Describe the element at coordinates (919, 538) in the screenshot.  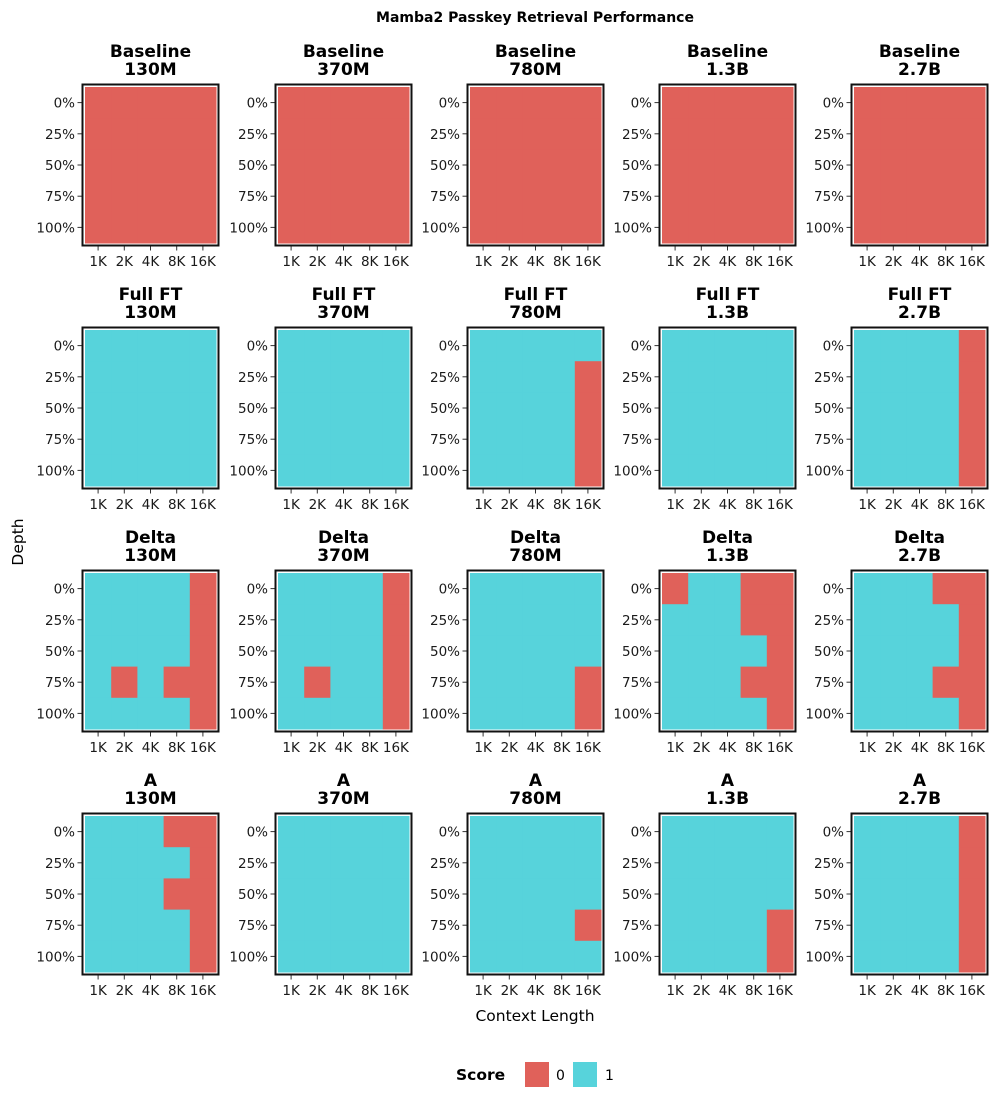
I see `panel-title-method: Delta` at that location.